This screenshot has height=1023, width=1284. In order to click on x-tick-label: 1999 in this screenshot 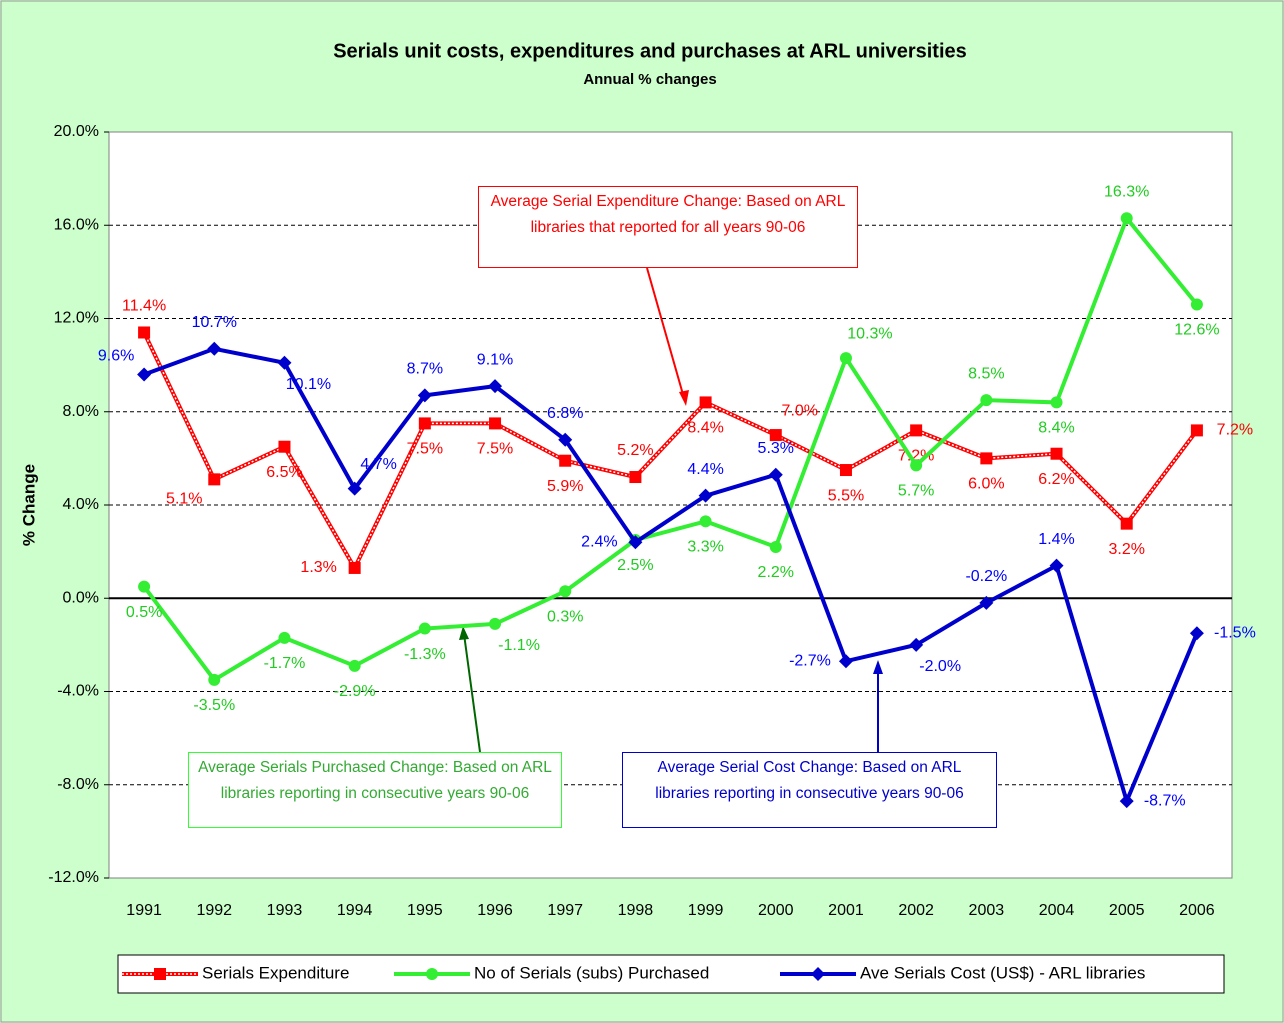, I will do `click(706, 910)`.